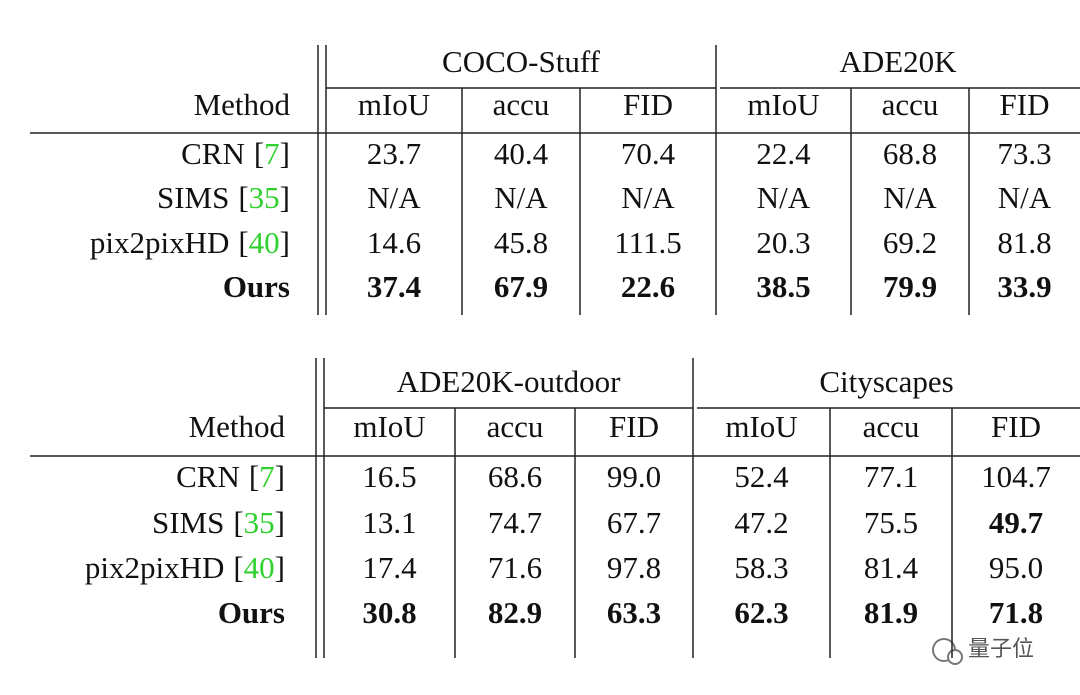 The image size is (1080, 695). What do you see at coordinates (521, 153) in the screenshot?
I see `cell-value: 40.4` at bounding box center [521, 153].